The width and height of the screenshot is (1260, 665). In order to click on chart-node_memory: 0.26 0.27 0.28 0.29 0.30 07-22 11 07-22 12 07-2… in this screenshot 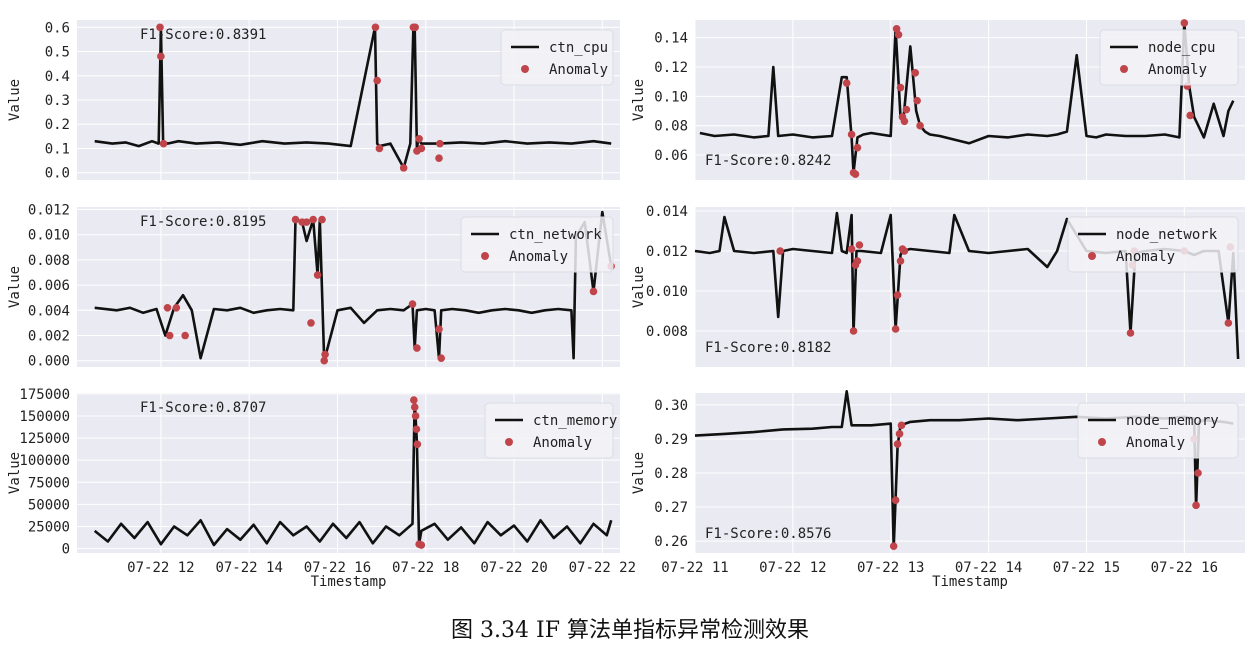, I will do `click(938, 490)`.